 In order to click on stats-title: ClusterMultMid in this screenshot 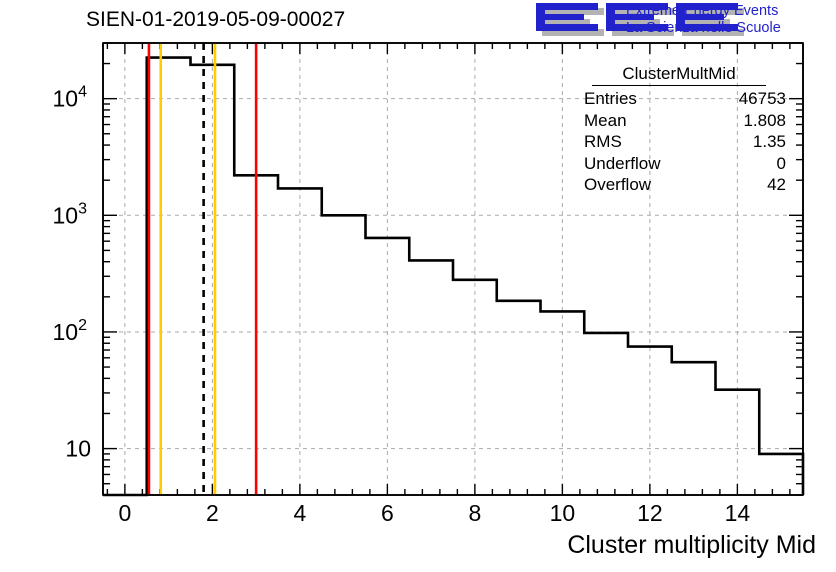, I will do `click(679, 75)`.